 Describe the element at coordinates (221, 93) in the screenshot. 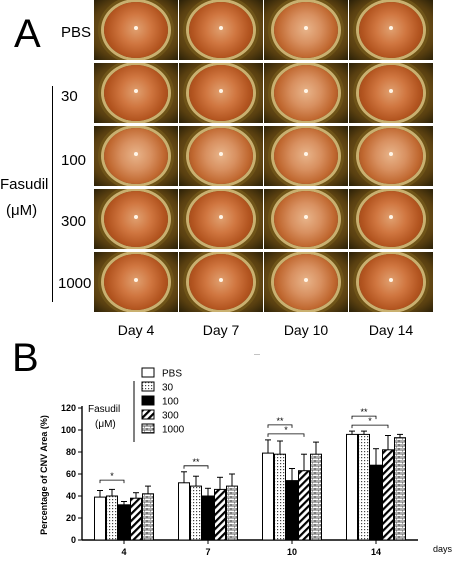

I see `fundus-image-r1-c1` at that location.